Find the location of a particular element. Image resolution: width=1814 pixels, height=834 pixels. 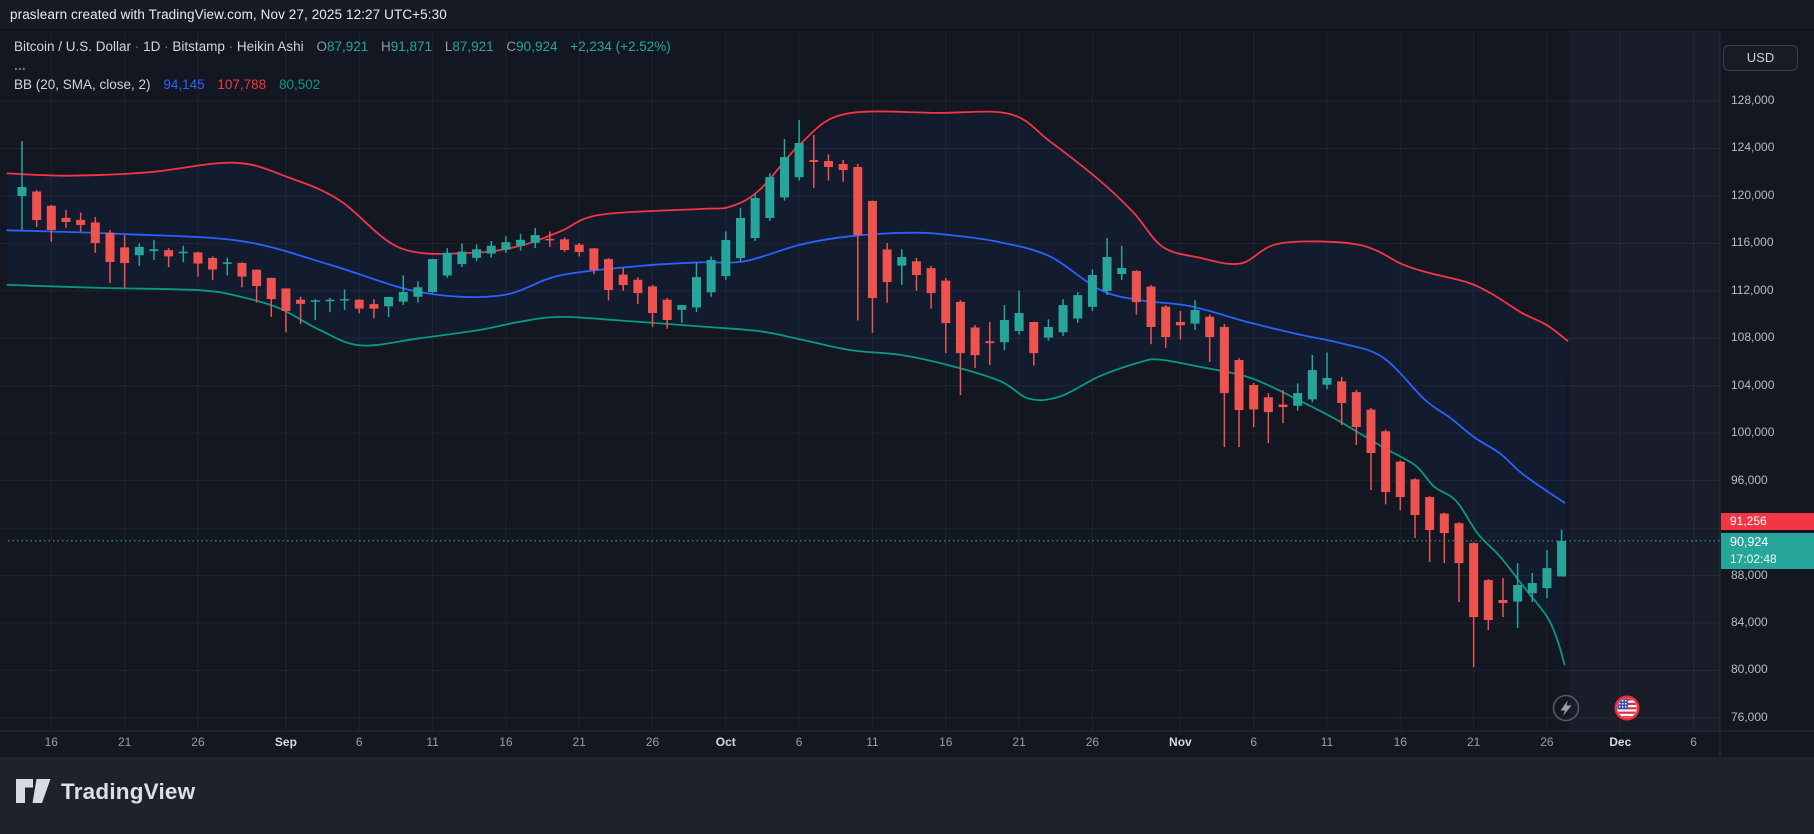

chart-style-label: Heikin Ashi is located at coordinates (270, 46).